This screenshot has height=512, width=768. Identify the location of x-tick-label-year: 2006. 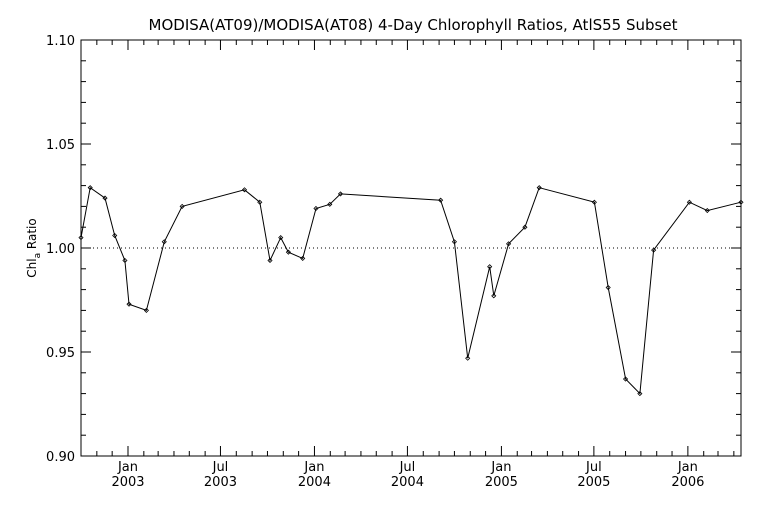
(687, 482).